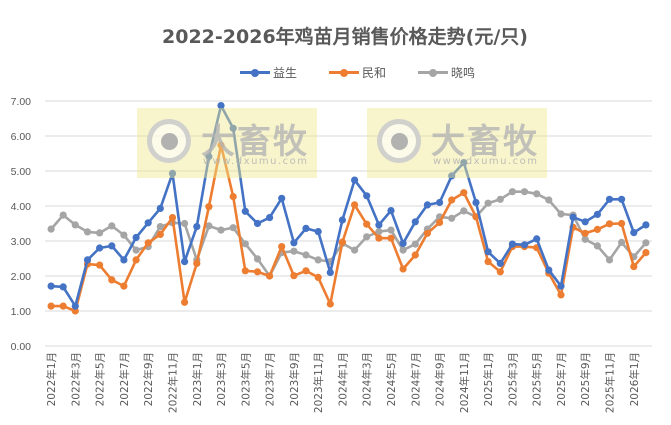  Describe the element at coordinates (357, 72) in the screenshot. I see `legend-item-minhe: 民和` at that location.